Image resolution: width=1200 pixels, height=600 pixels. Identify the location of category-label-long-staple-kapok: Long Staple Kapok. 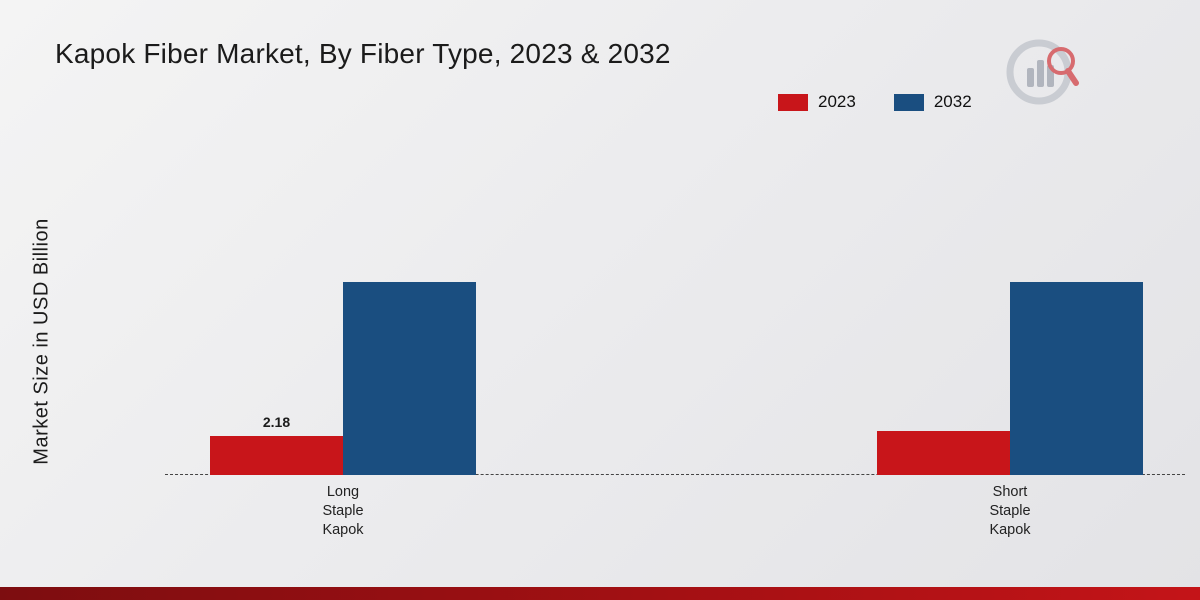
(343, 511).